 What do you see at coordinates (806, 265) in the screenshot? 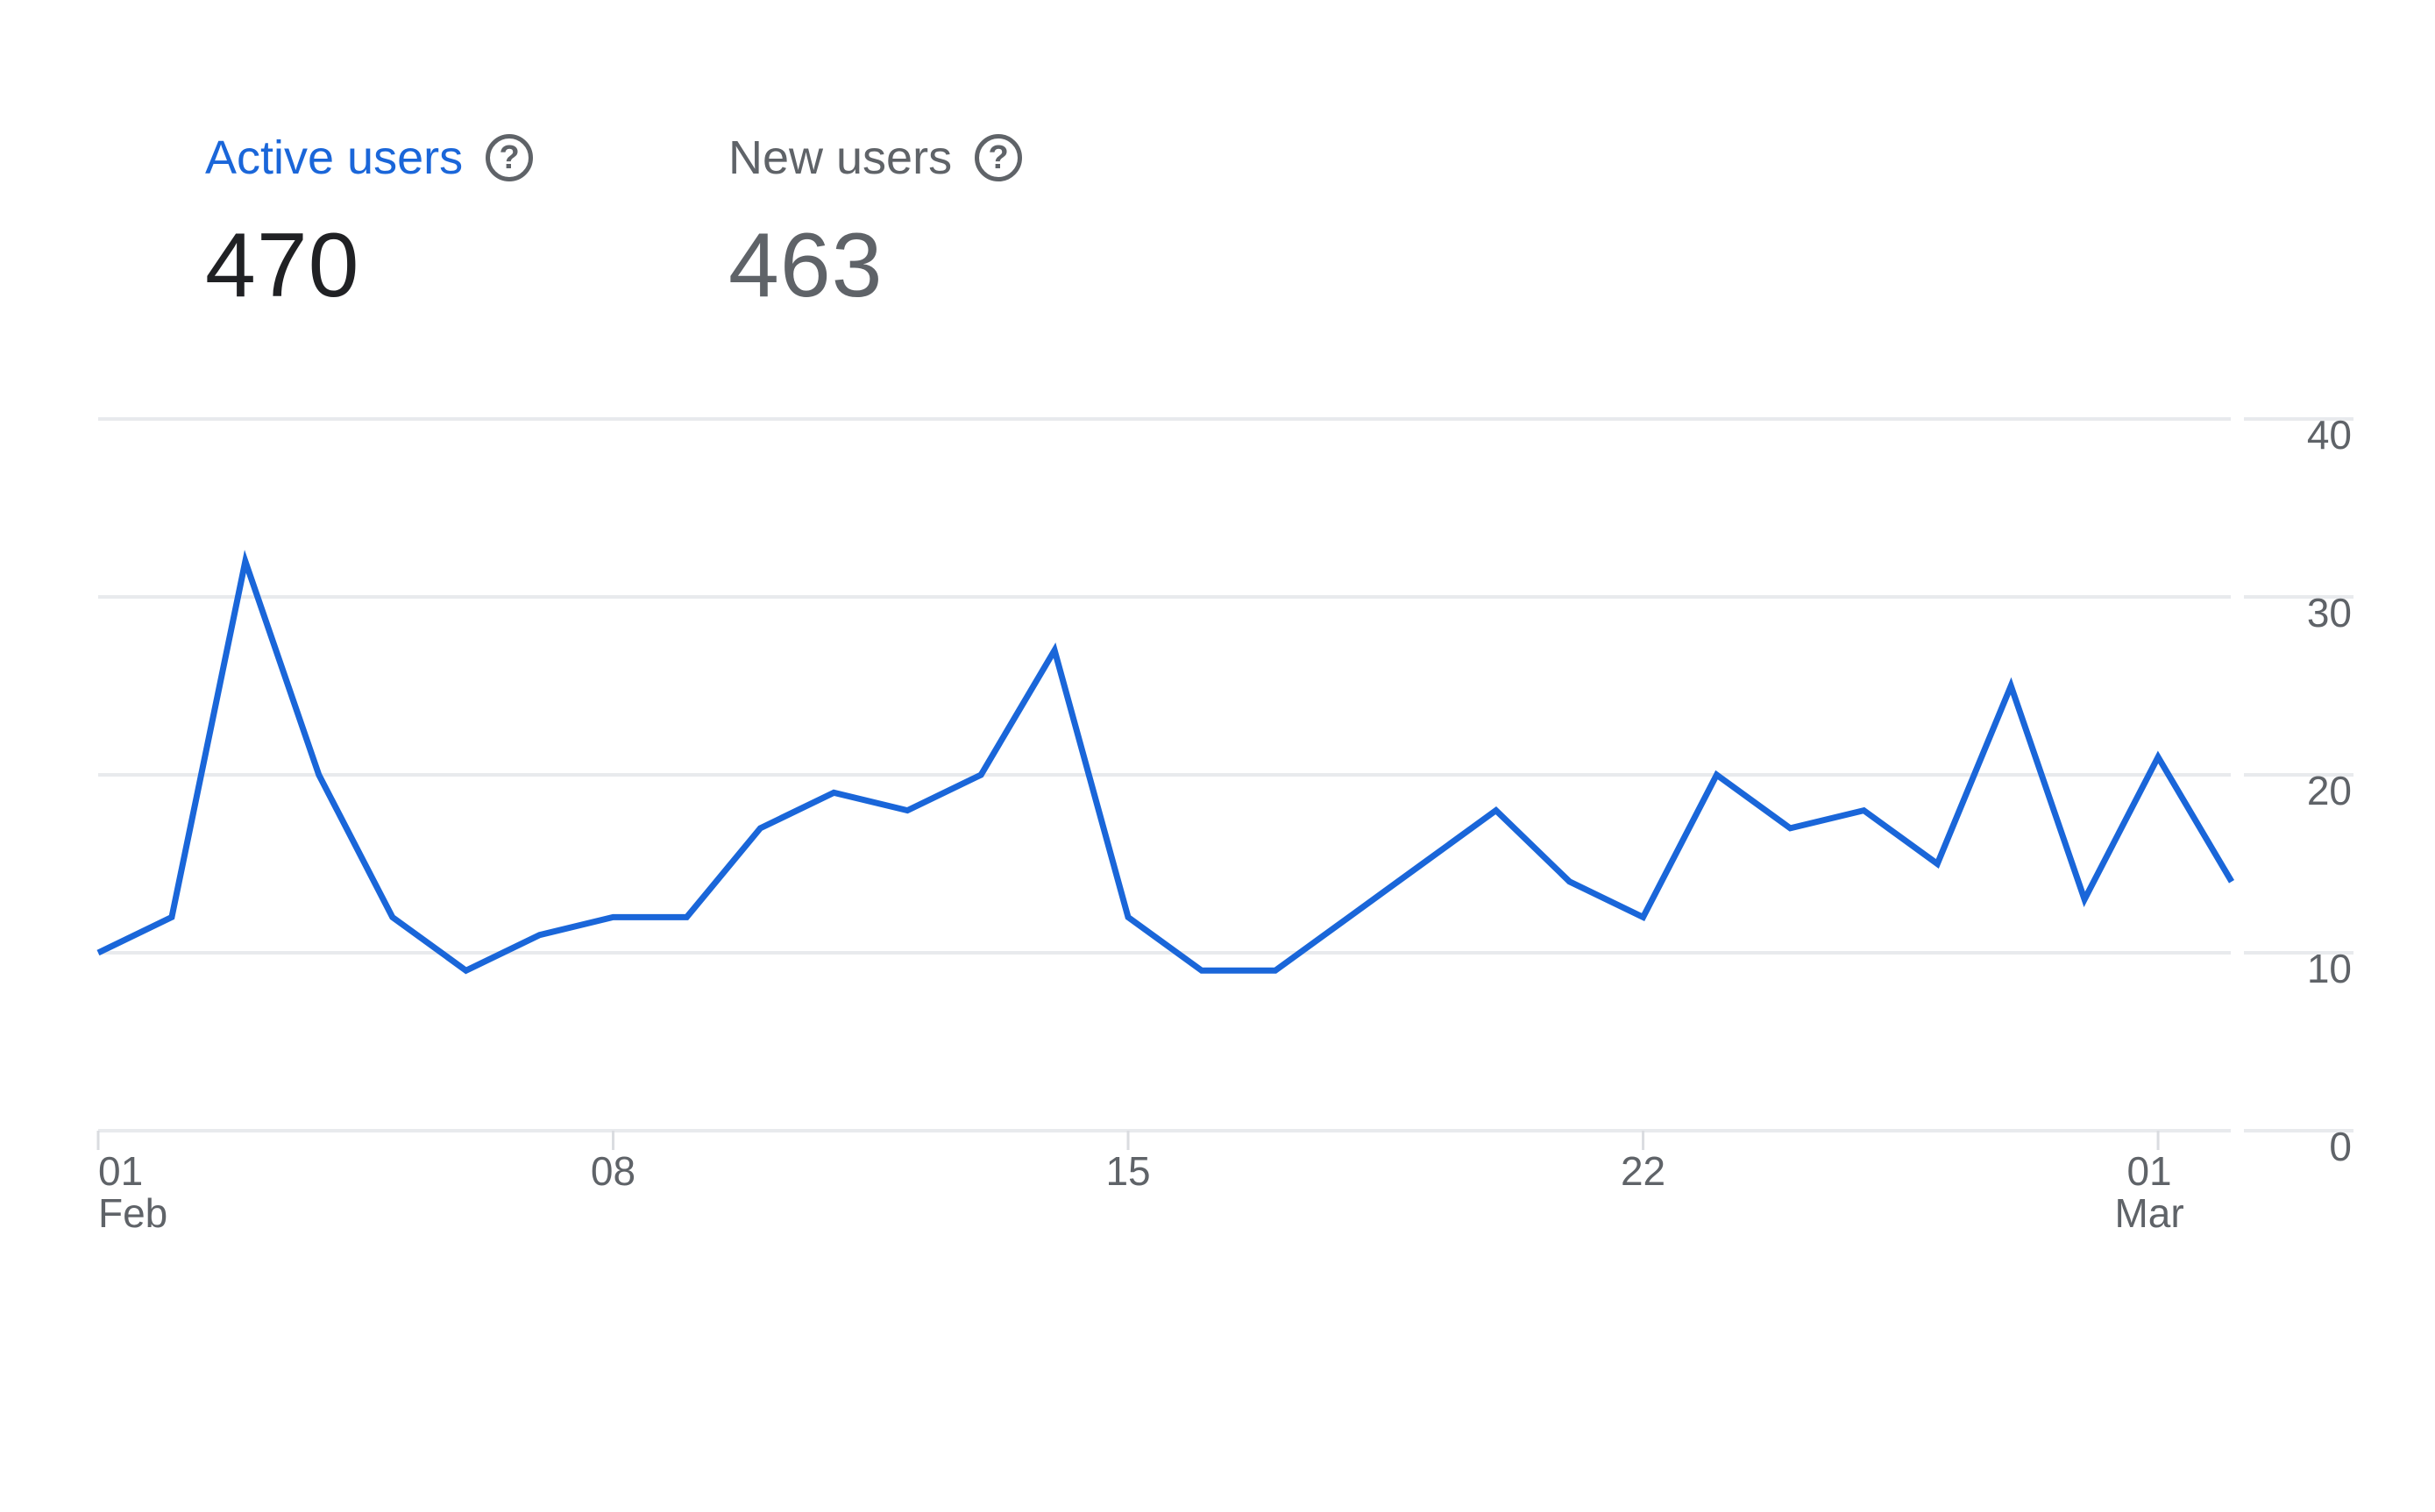
I see `metric-value: 463` at bounding box center [806, 265].